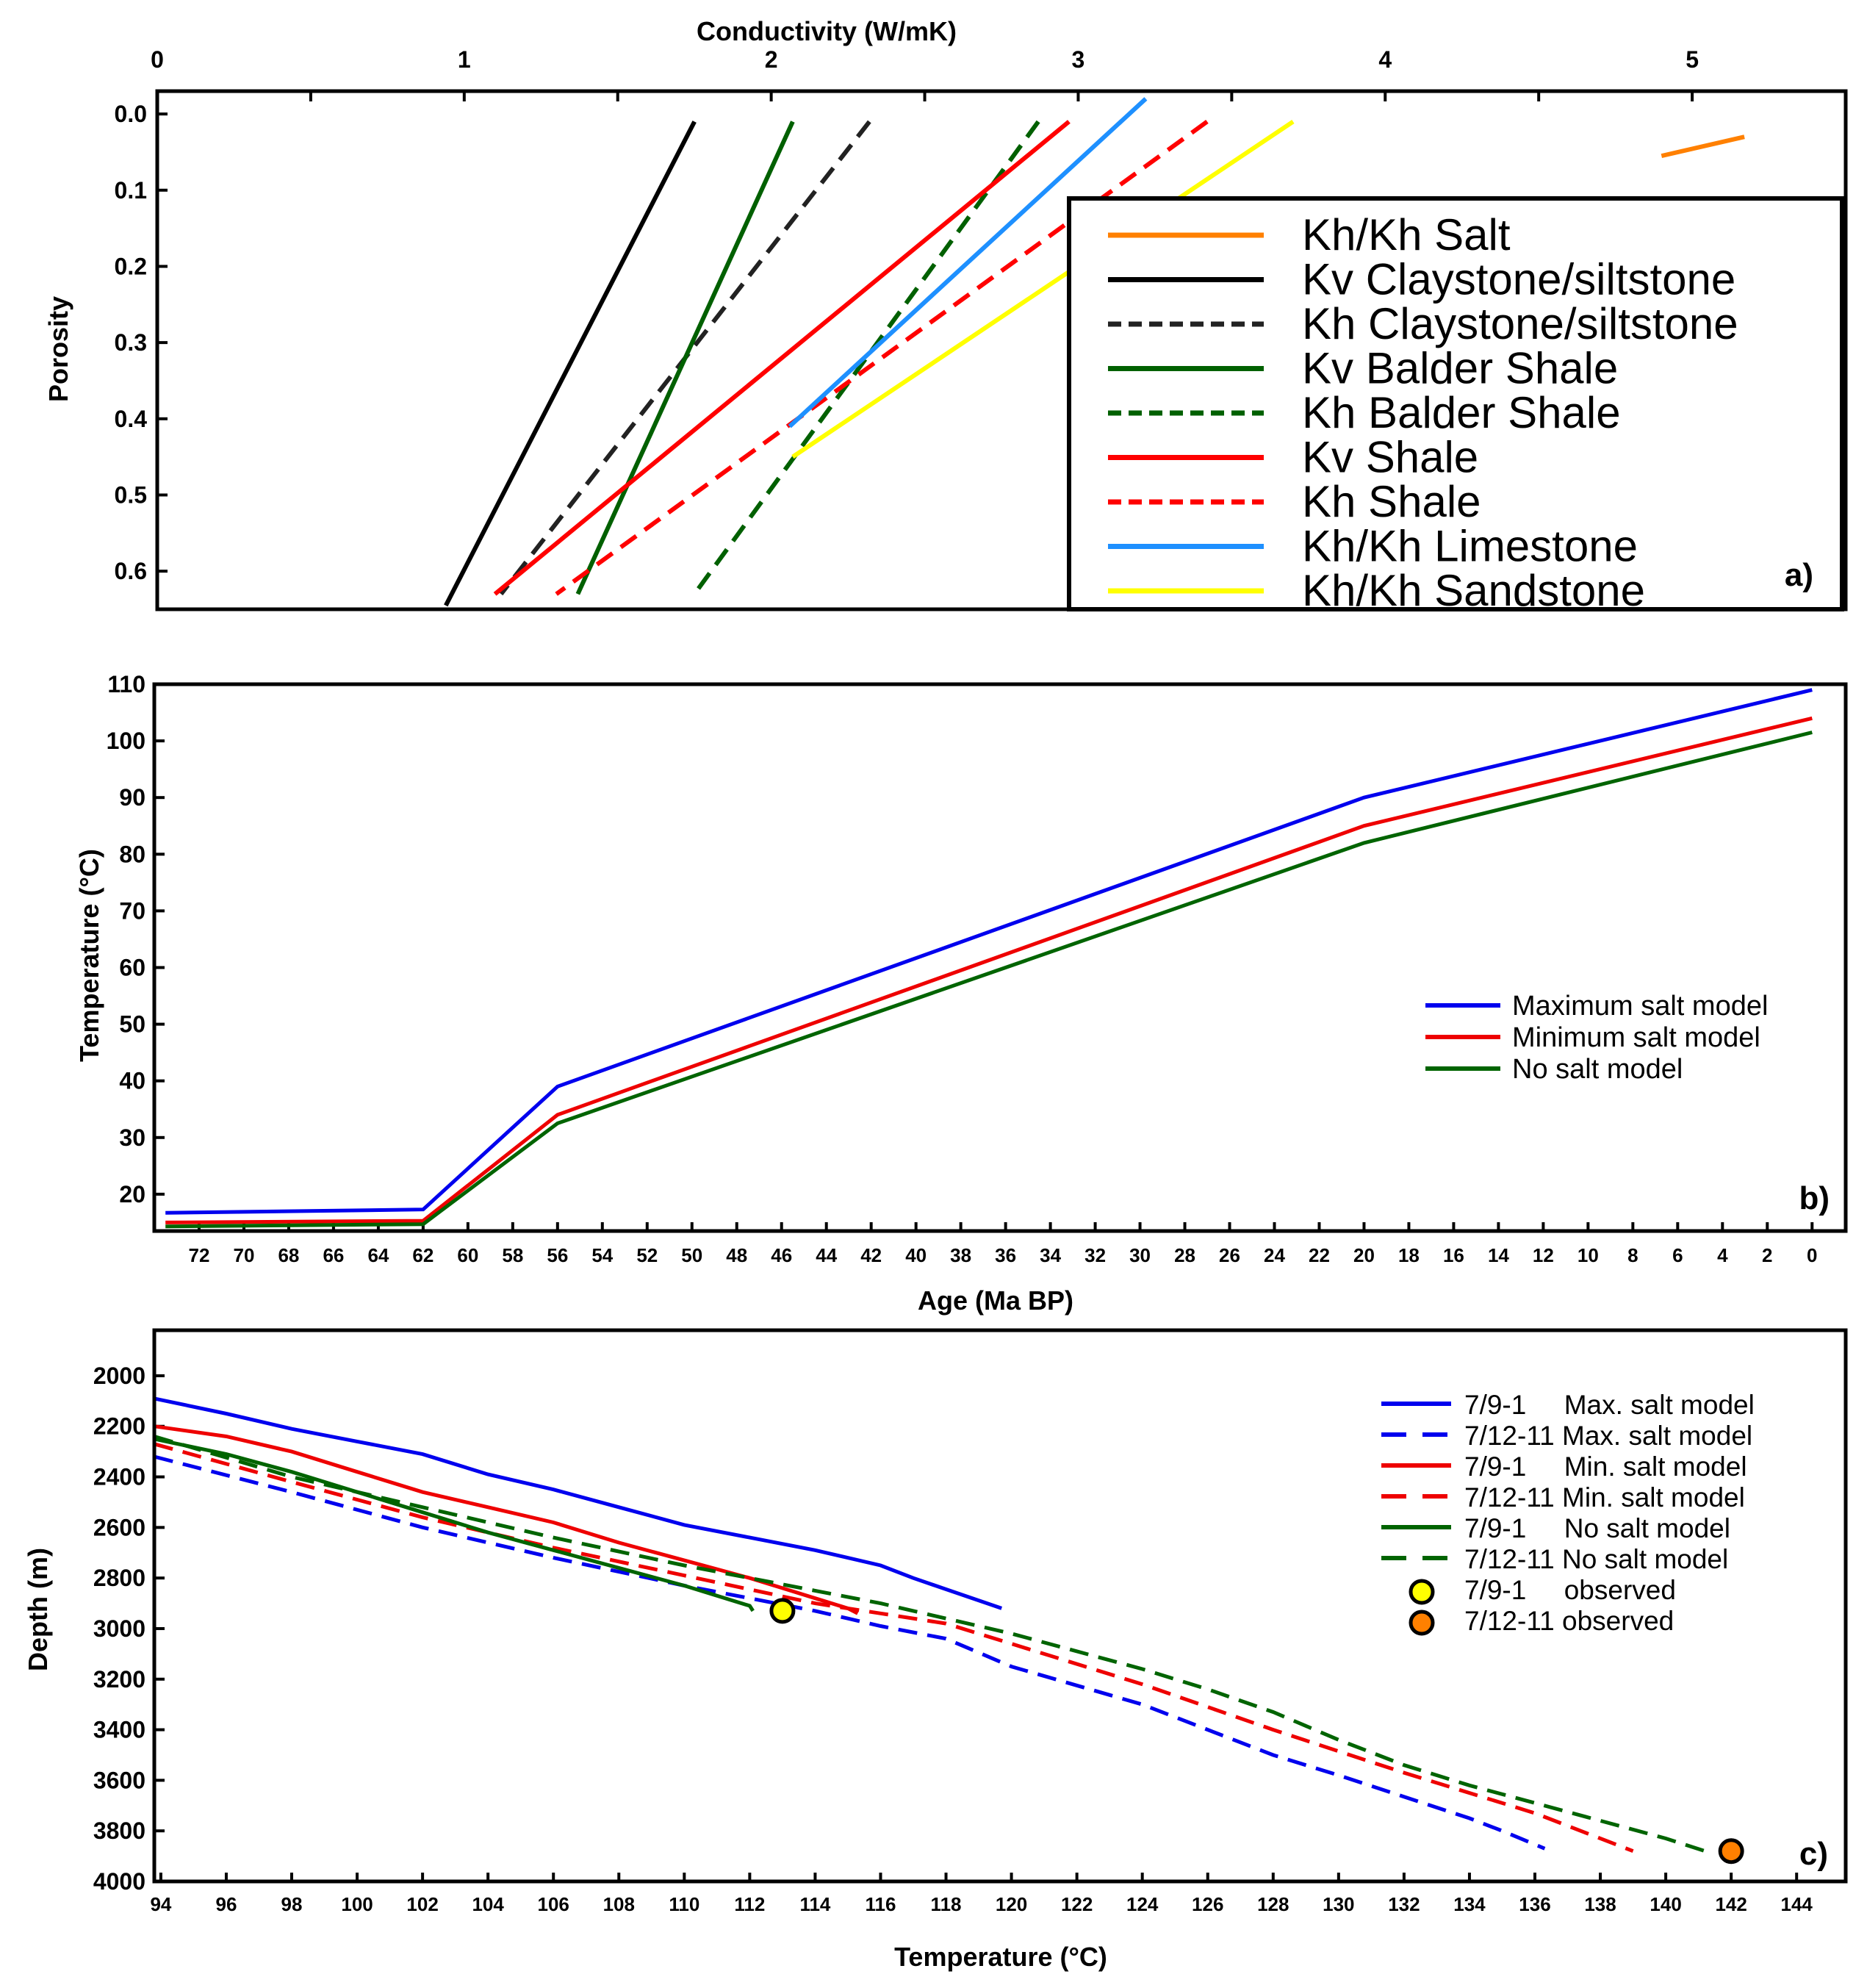  I want to click on x-tick-label: 16, so click(1453, 1255).